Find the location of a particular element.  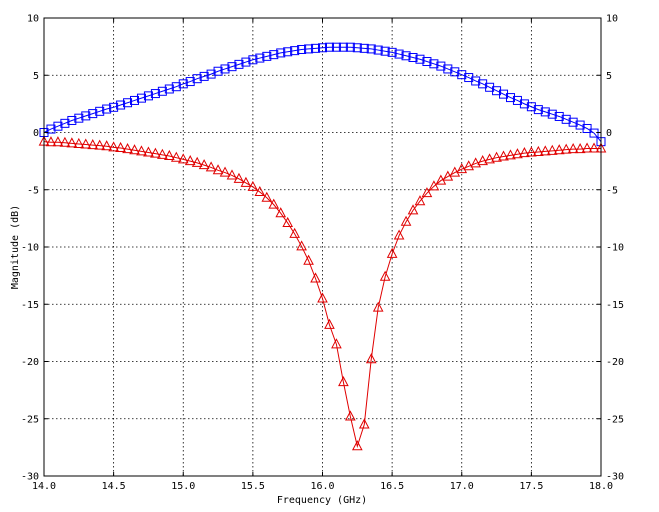

x-tick-label: 17.5 is located at coordinates (531, 486).